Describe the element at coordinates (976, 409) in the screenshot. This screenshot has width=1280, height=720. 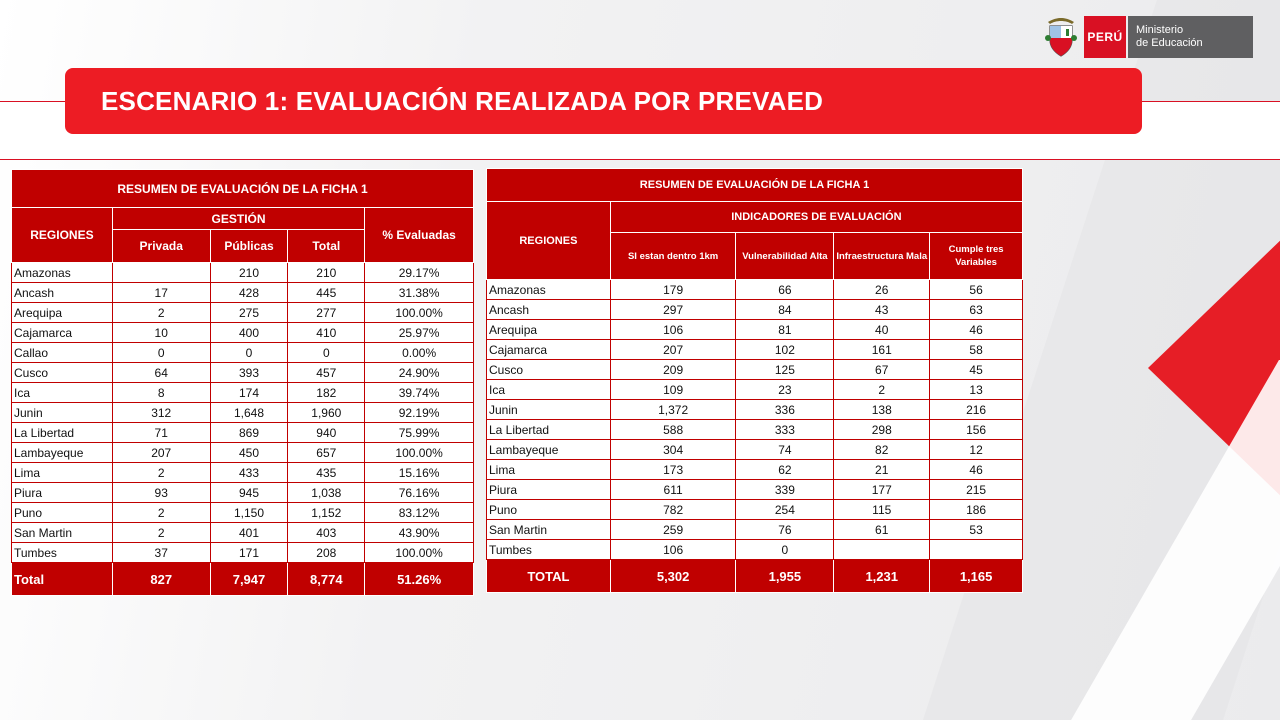
I see `cell-cumple: 216` at that location.